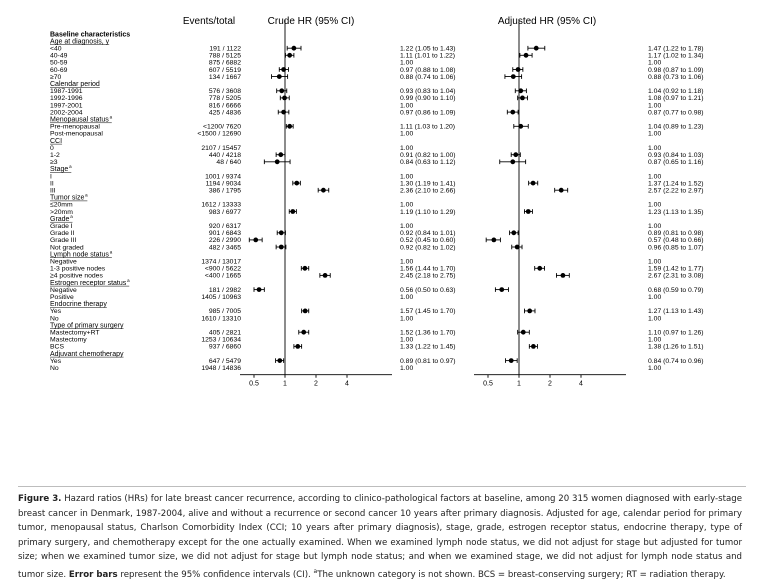 The width and height of the screenshot is (764, 584). What do you see at coordinates (66, 112) in the screenshot?
I see `row-label: 2002-2004` at bounding box center [66, 112].